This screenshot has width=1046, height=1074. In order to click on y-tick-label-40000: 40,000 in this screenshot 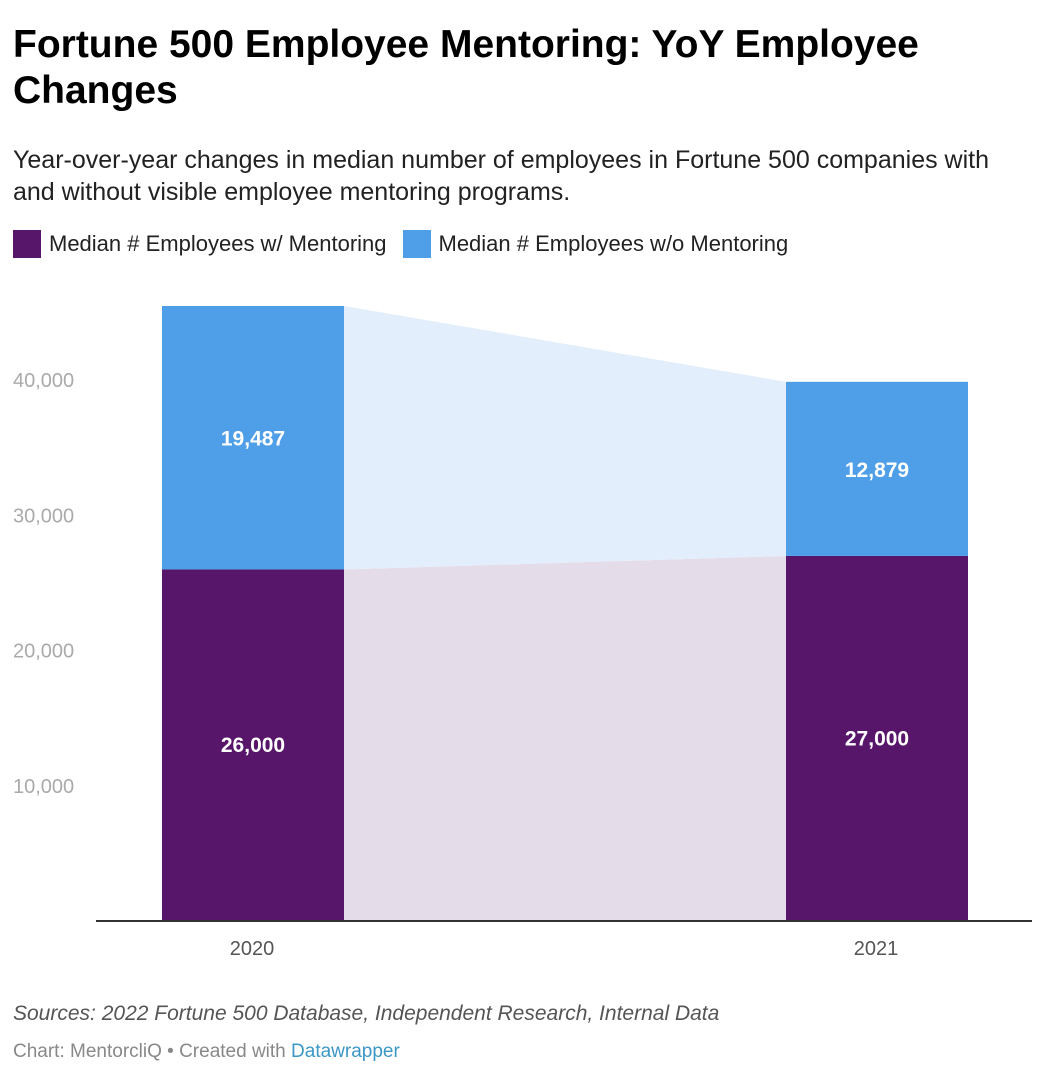, I will do `click(43, 381)`.